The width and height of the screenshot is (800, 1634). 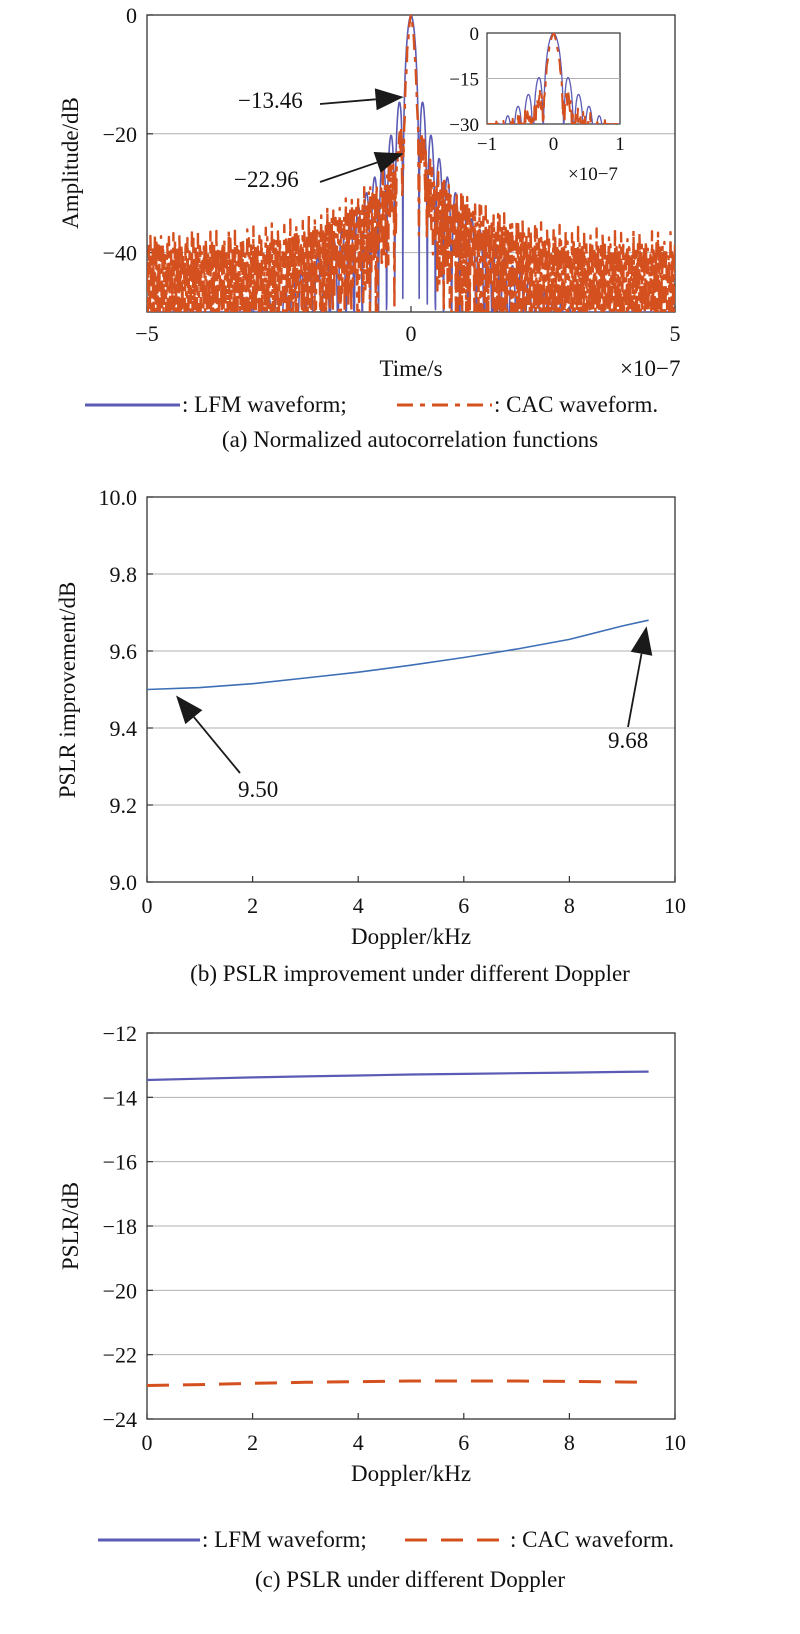 What do you see at coordinates (120, 1162) in the screenshot?
I see `c-ytick-label: −16` at bounding box center [120, 1162].